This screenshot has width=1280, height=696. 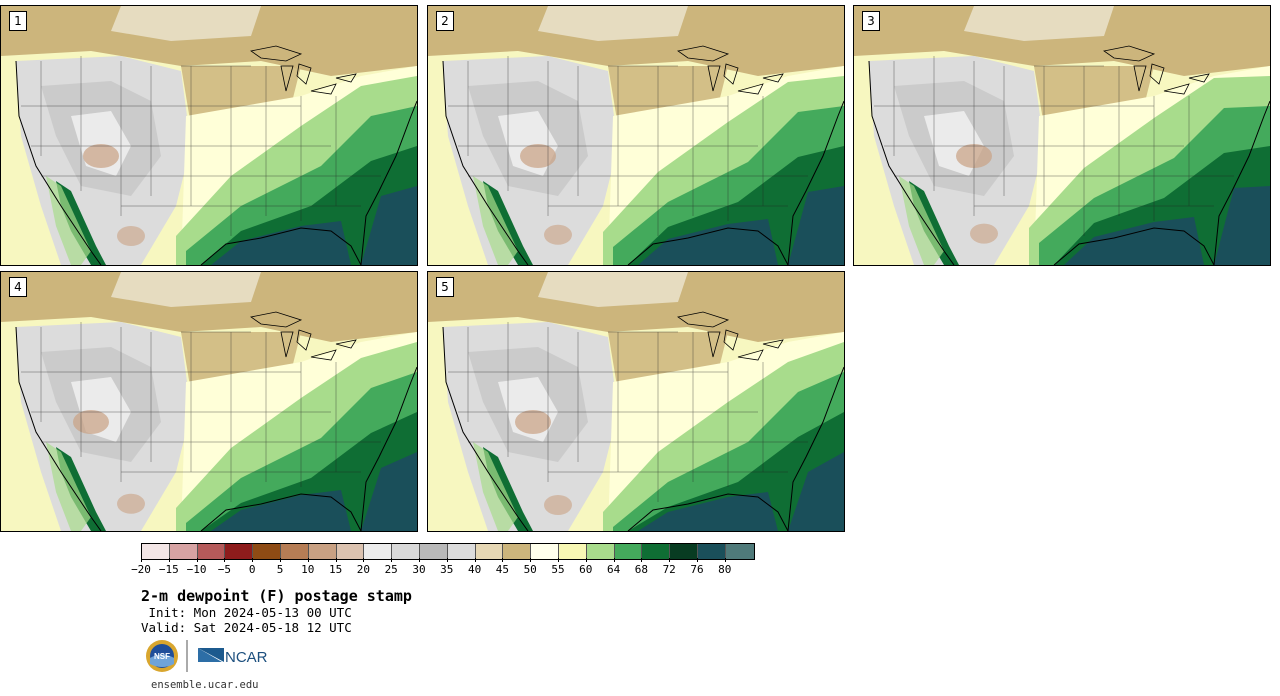 I want to click on colorbar-tick-label: 50, so click(x=530, y=569).